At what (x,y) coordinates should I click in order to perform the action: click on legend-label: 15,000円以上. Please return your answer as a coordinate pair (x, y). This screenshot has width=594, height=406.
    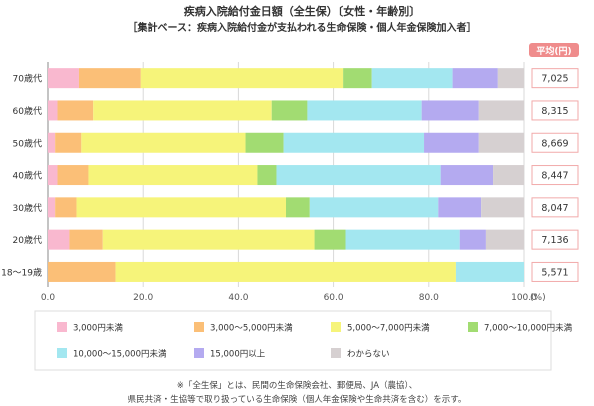
    Looking at the image, I should click on (238, 355).